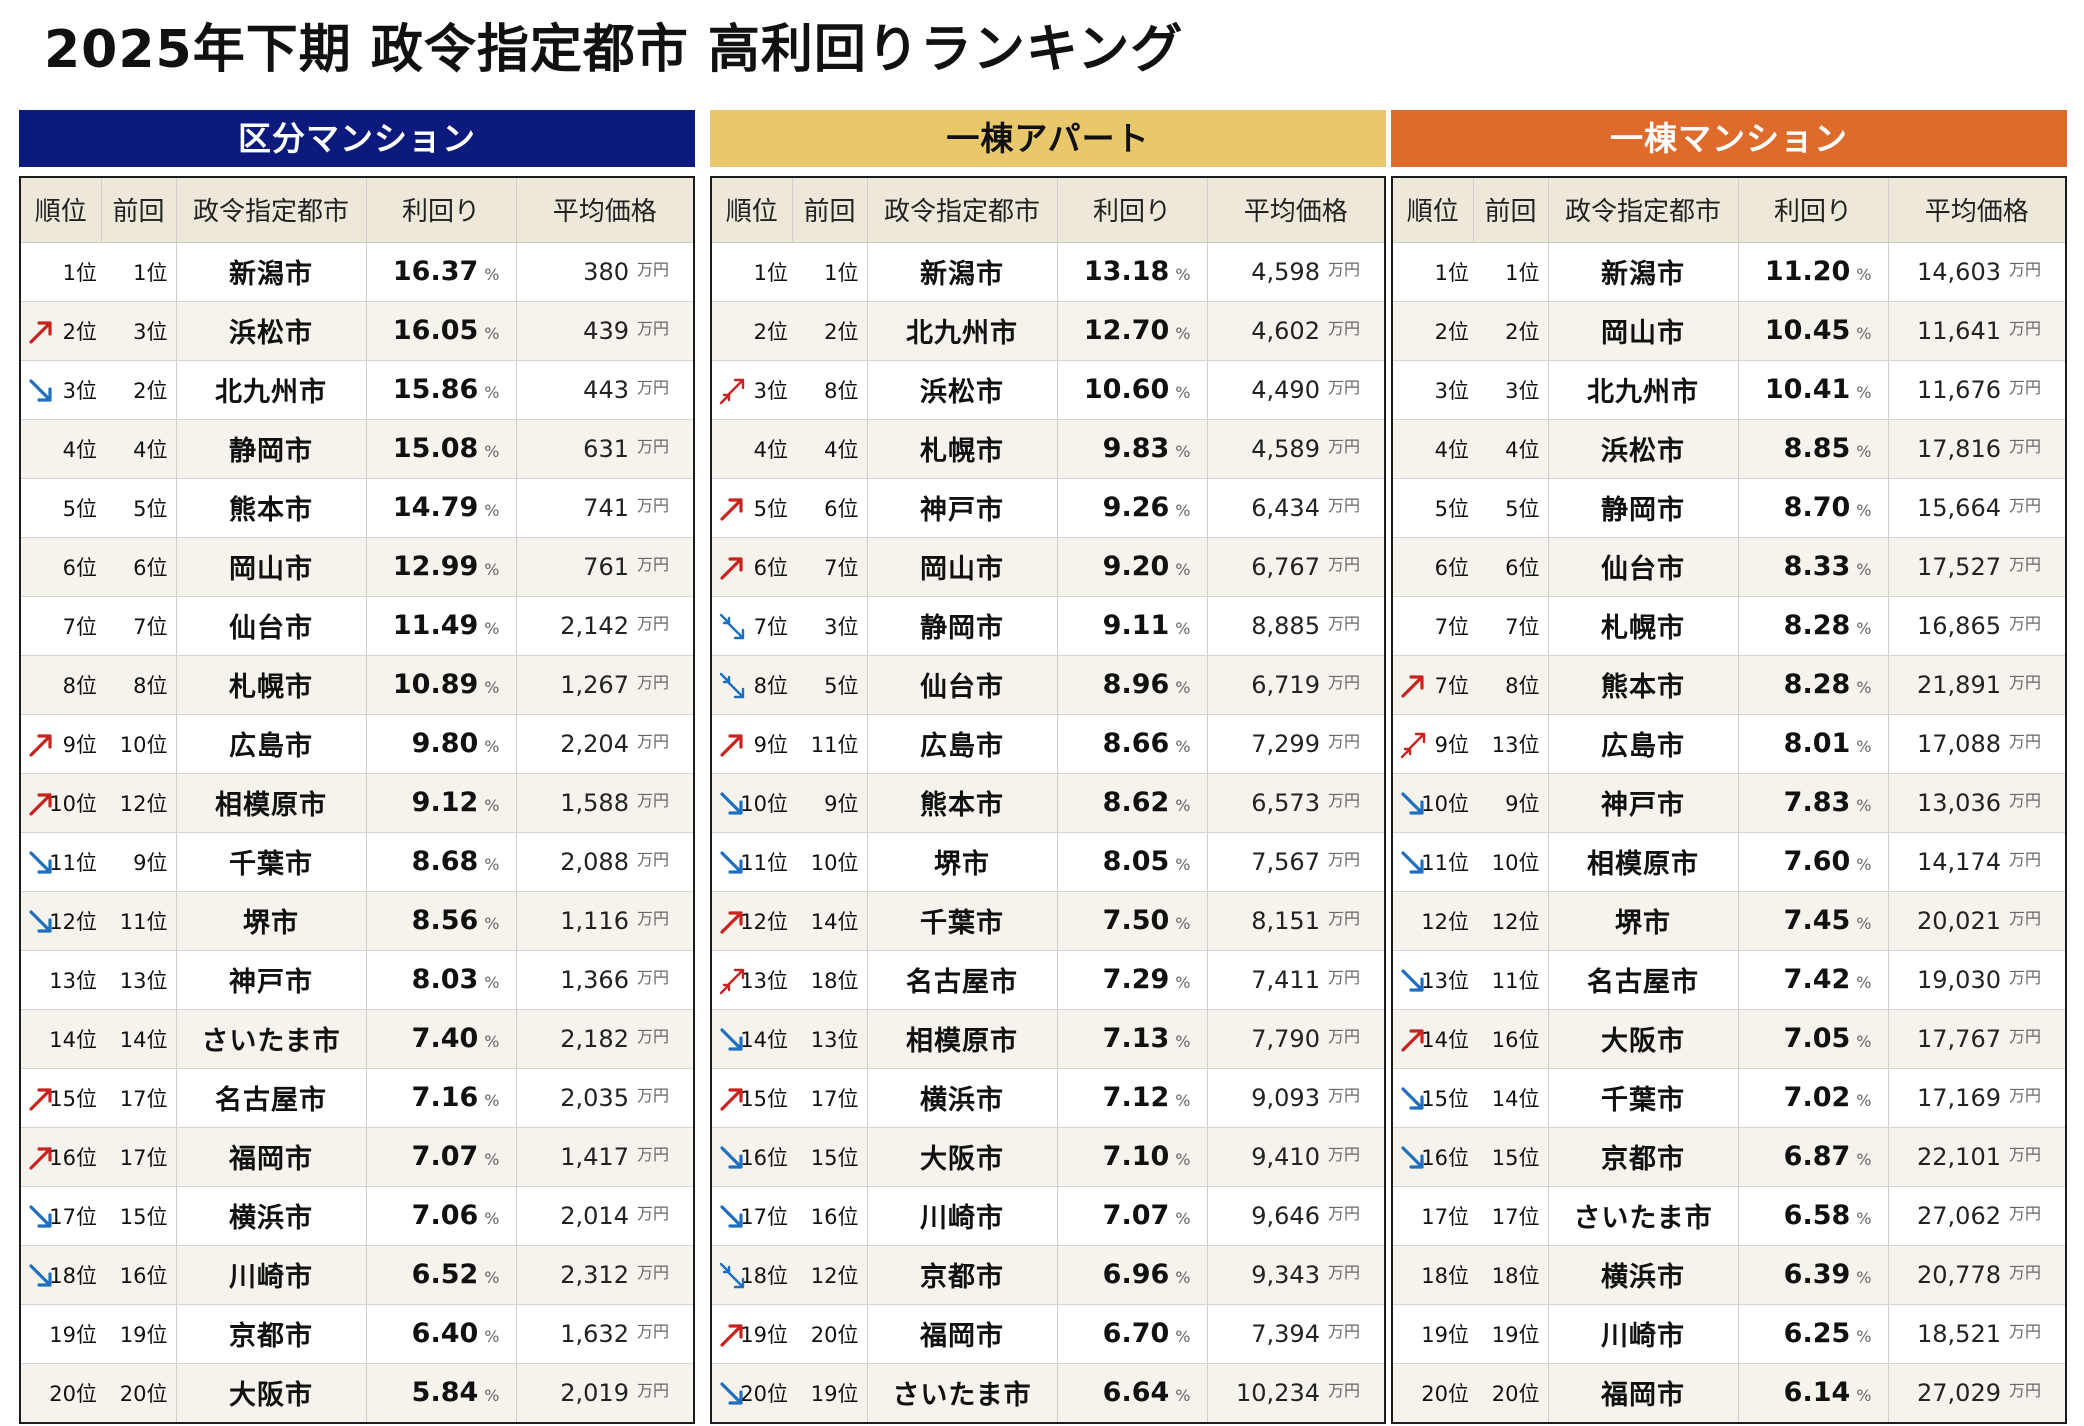  What do you see at coordinates (1445, 803) in the screenshot?
I see `rank: 10位` at bounding box center [1445, 803].